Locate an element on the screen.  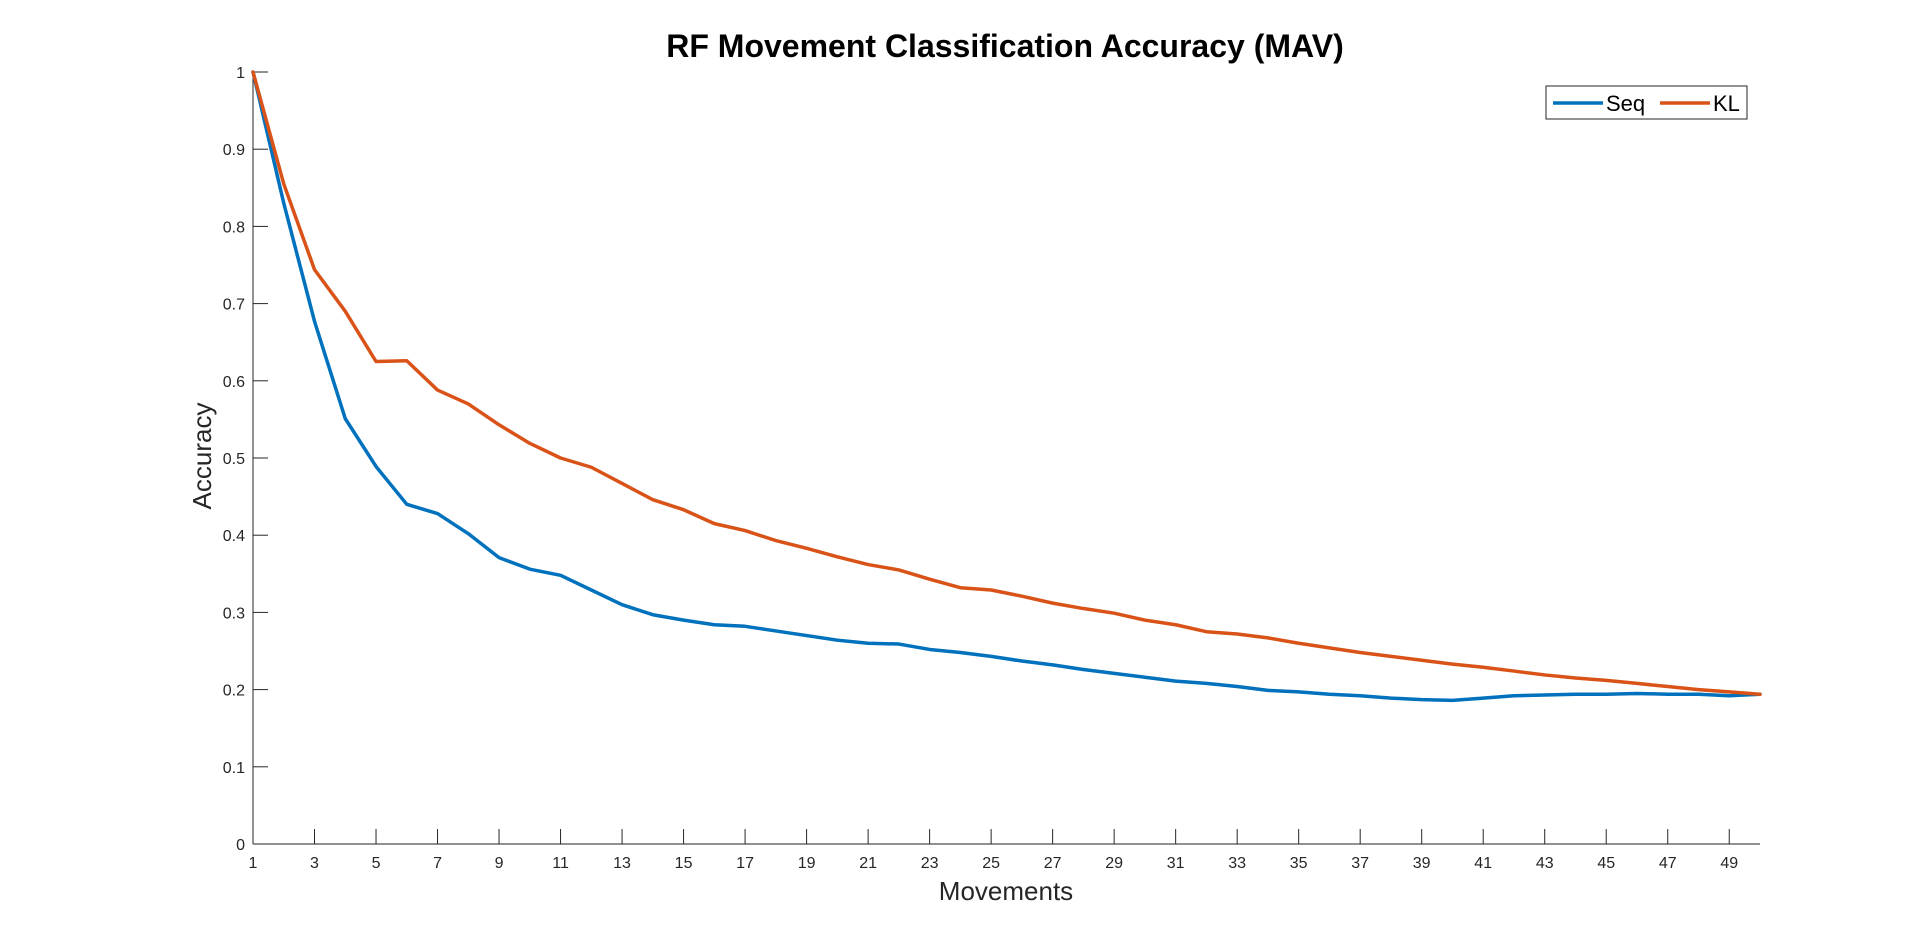
x-tick-label: 45 is located at coordinates (1606, 863).